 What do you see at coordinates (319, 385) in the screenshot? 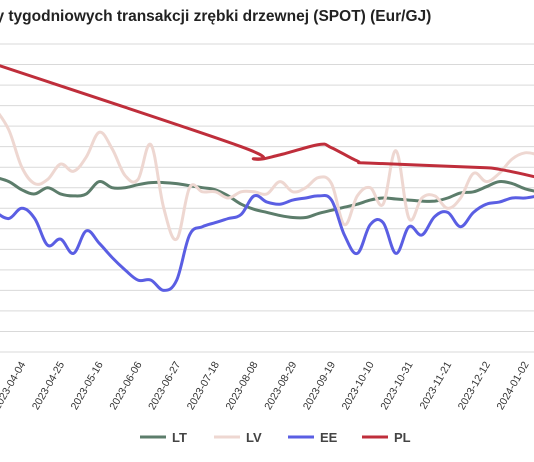
I see `x-tick-label: 2023-09-19` at bounding box center [319, 385].